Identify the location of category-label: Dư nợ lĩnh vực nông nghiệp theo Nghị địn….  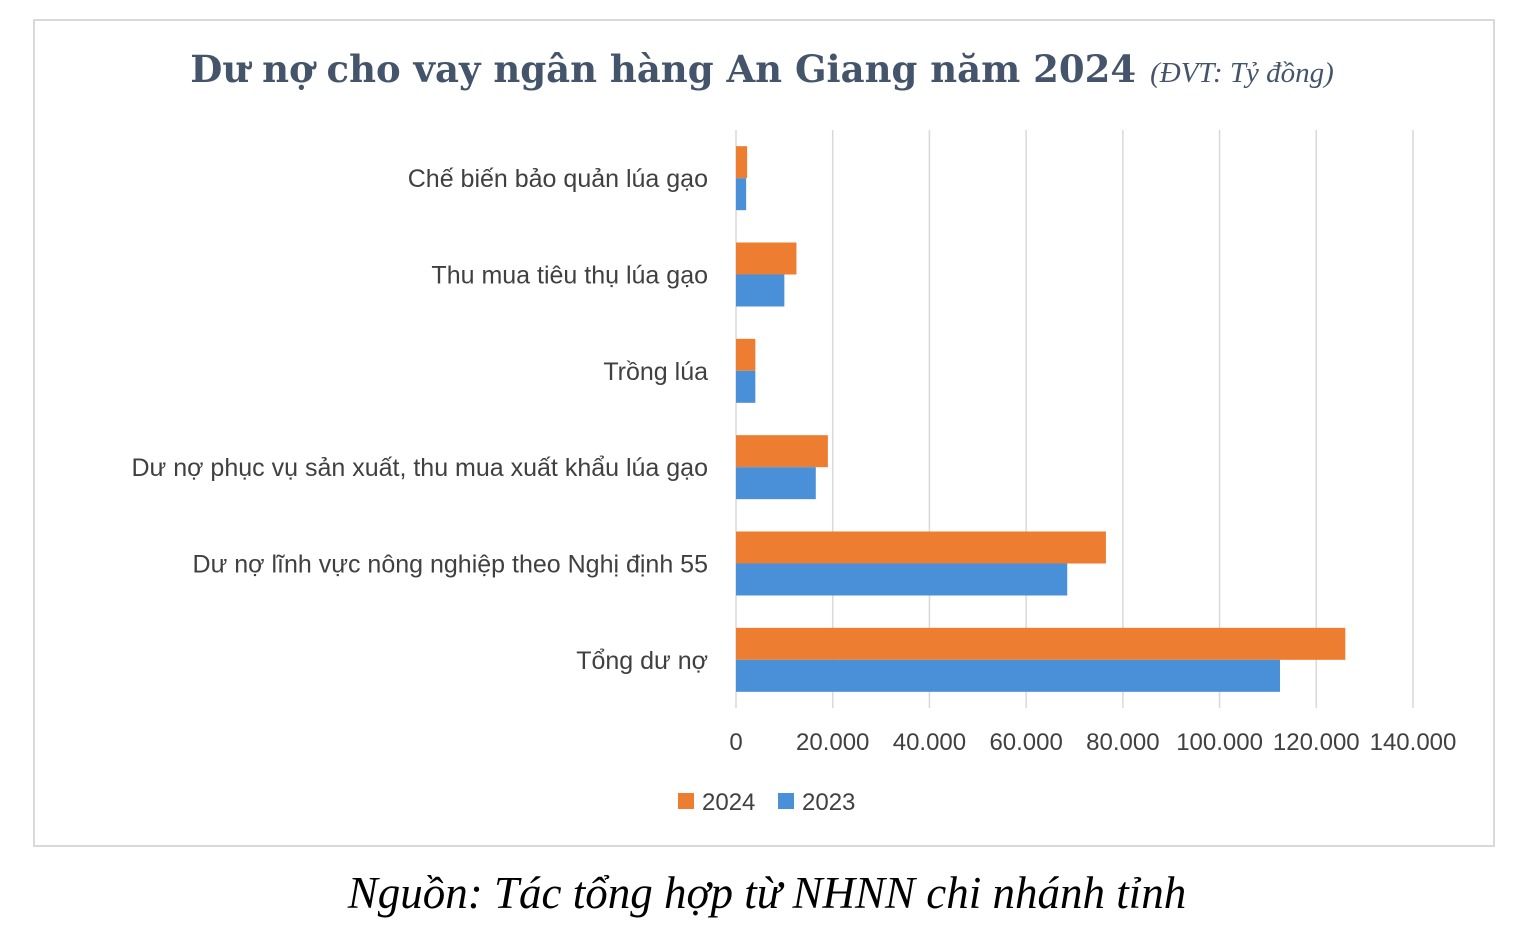
(450, 565).